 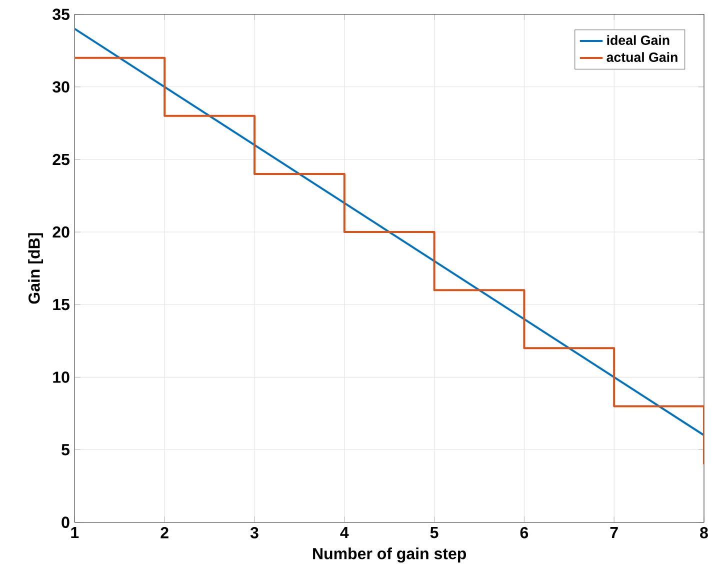 I want to click on x-tick-label: 7, so click(x=614, y=532).